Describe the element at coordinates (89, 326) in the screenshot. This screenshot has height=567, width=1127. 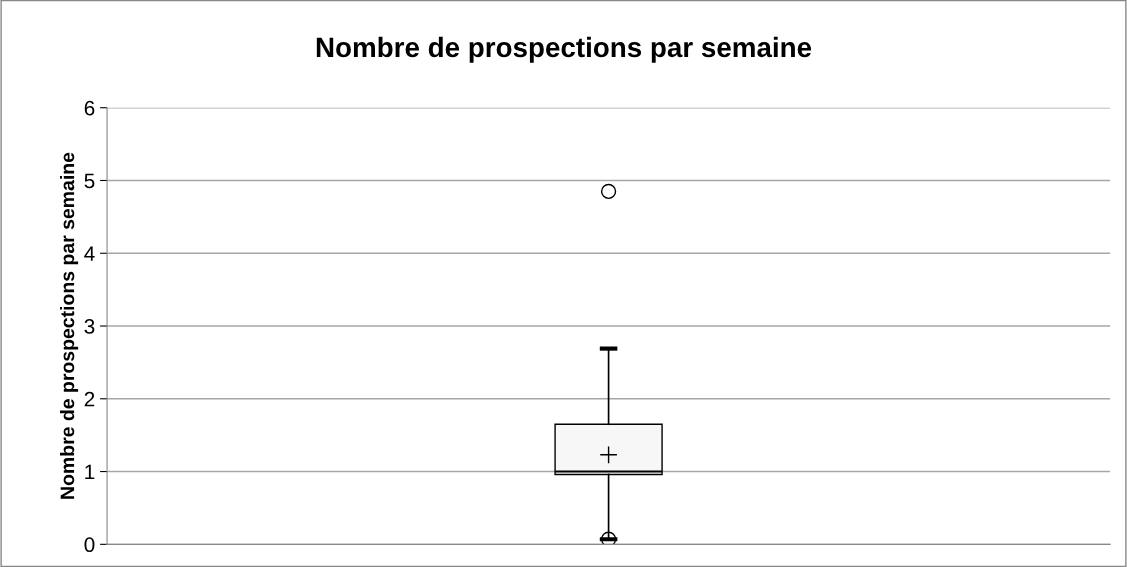
I see `y-tick-label: 3` at that location.